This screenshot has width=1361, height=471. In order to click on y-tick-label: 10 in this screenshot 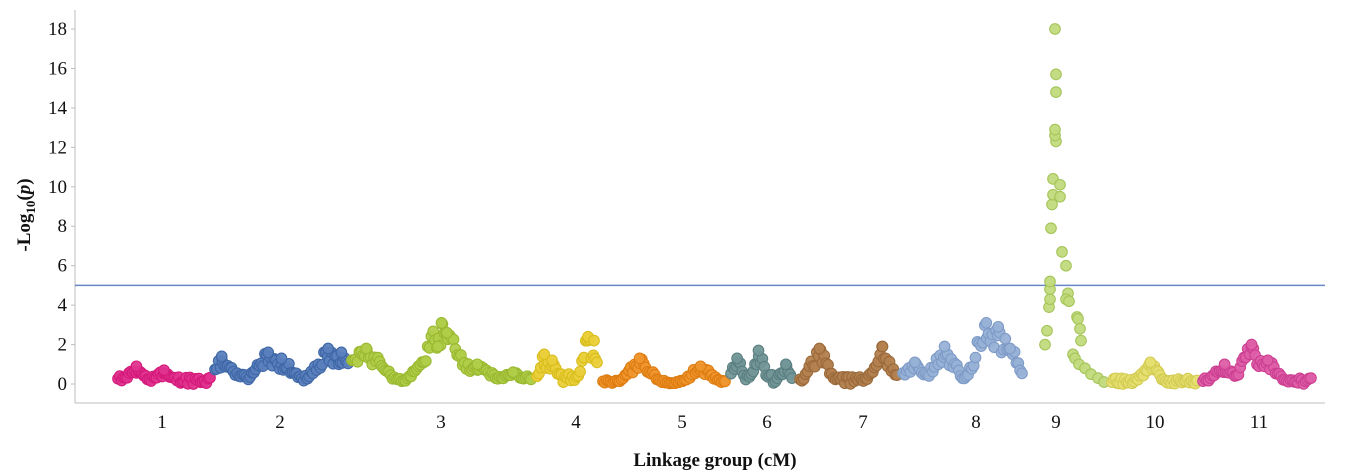, I will do `click(57, 187)`.